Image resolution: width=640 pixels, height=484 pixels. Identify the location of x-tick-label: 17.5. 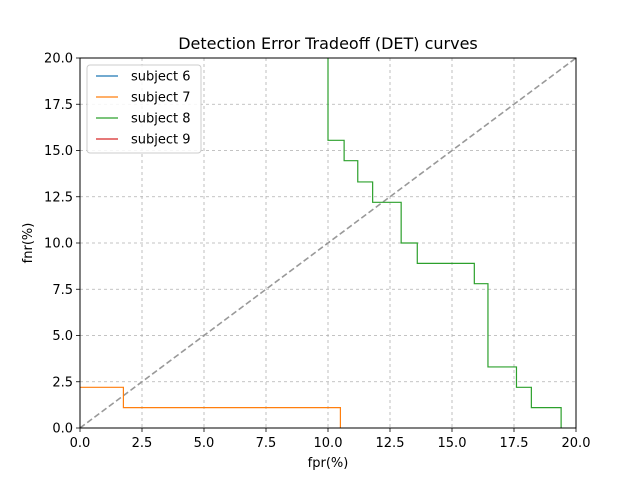
(514, 443).